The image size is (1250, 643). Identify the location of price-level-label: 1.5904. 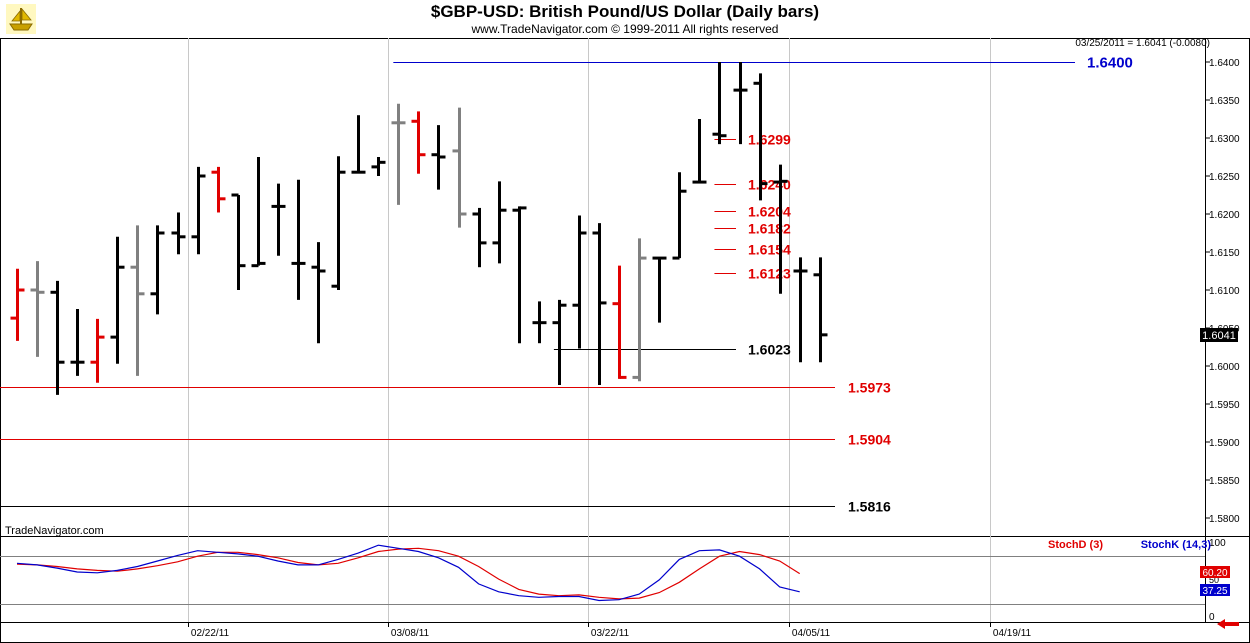
(869, 440).